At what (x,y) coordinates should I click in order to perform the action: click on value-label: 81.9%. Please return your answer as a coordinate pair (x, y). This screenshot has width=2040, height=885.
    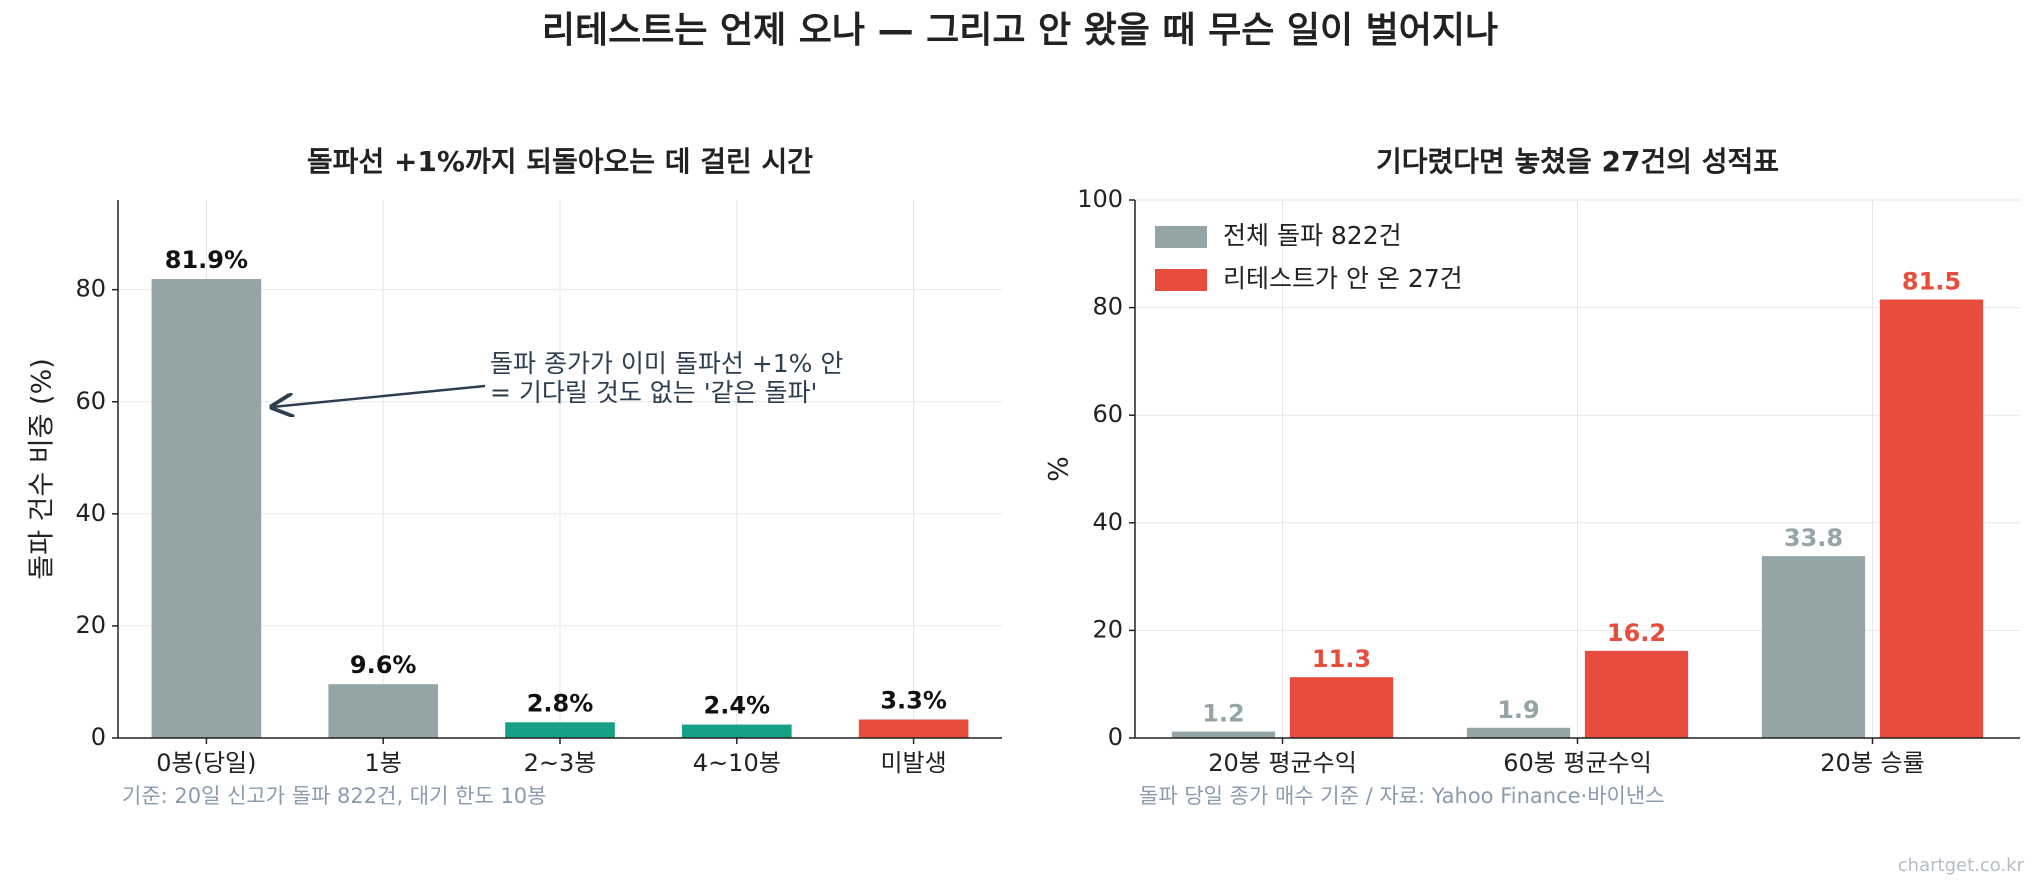
    Looking at the image, I should click on (206, 260).